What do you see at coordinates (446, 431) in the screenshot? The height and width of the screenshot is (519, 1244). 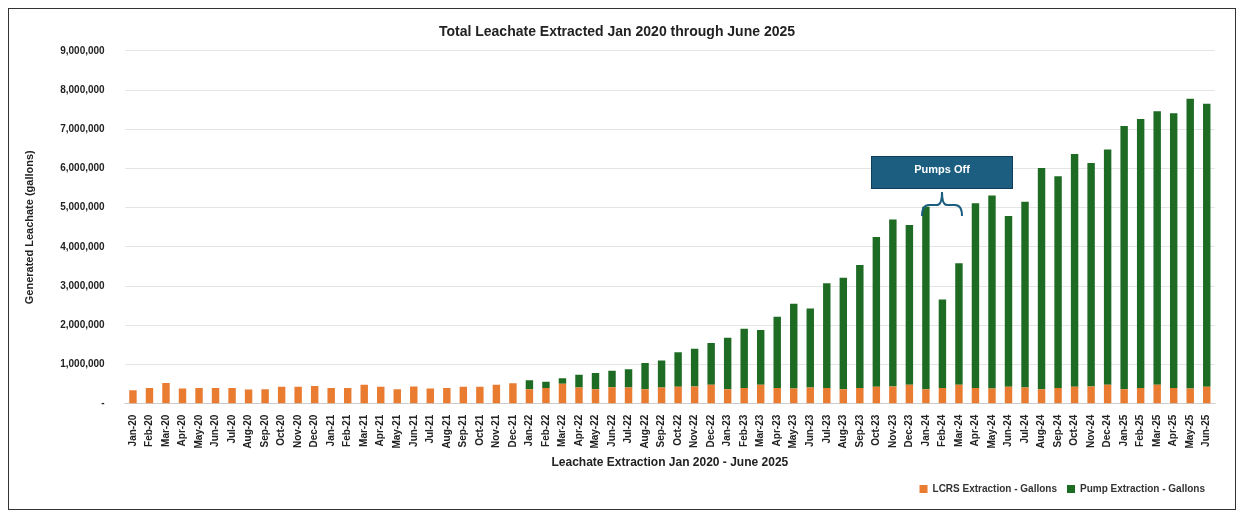 I see `x-tick-label: Aug-21` at bounding box center [446, 431].